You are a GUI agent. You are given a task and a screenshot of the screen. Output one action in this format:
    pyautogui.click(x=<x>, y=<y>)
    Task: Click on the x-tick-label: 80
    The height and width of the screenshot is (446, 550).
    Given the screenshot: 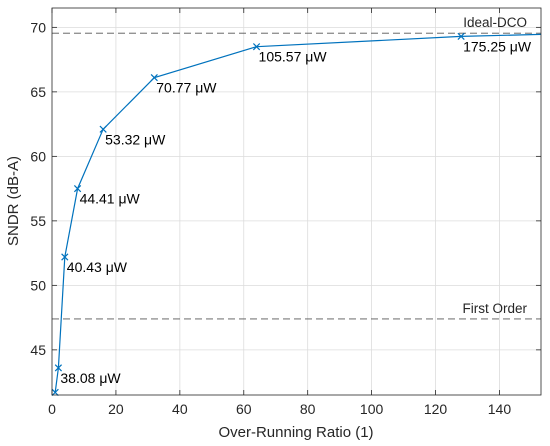 What is the action you would take?
    pyautogui.click(x=308, y=409)
    